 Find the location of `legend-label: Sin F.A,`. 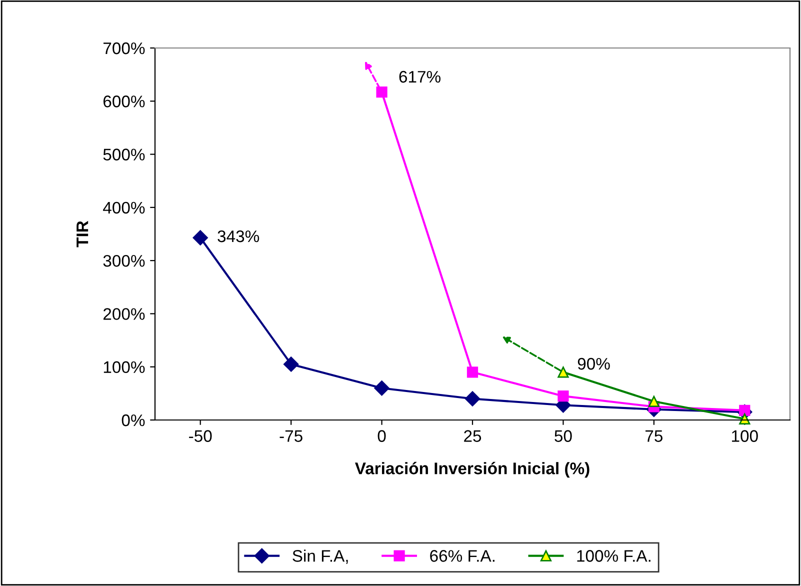

legend-label: Sin F.A, is located at coordinates (320, 557).